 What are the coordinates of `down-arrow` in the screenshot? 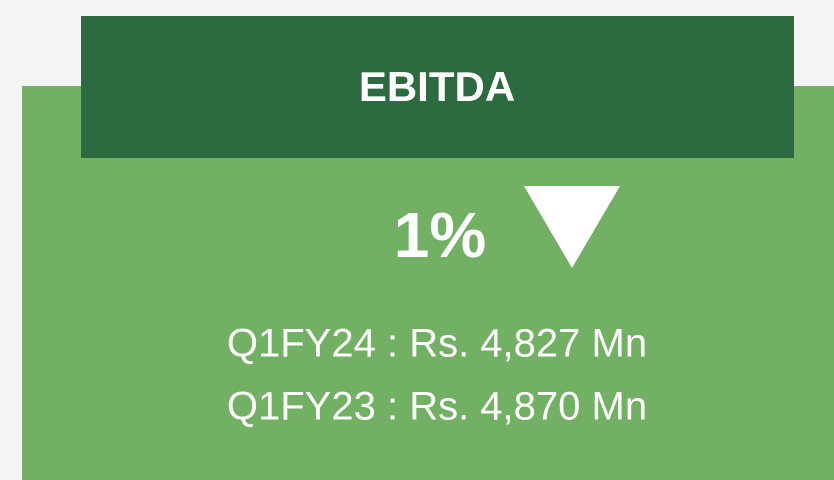 It's located at (572, 227).